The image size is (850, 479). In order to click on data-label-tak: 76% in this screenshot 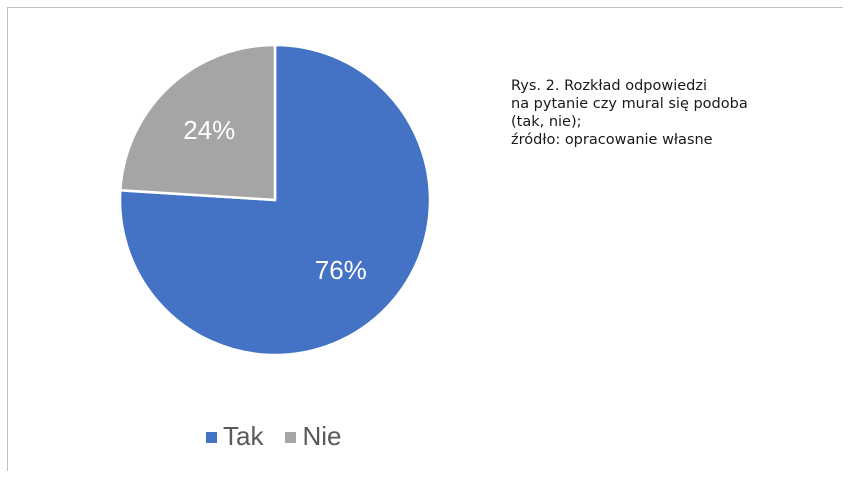, I will do `click(341, 270)`.